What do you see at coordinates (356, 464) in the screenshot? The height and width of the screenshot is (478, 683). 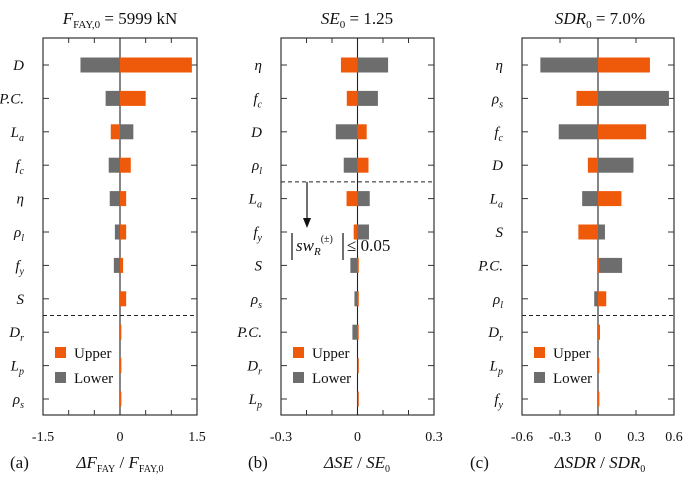 I see `x-axis-label: ΔSE / SE0` at bounding box center [356, 464].